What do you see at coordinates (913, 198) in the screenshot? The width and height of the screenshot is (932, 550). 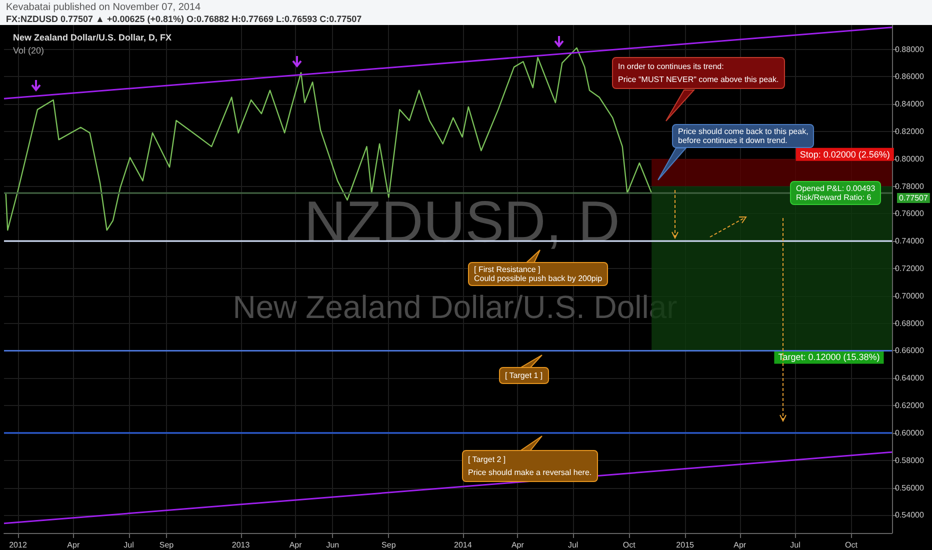 I see `ref-line-label: 0.77507` at bounding box center [913, 198].